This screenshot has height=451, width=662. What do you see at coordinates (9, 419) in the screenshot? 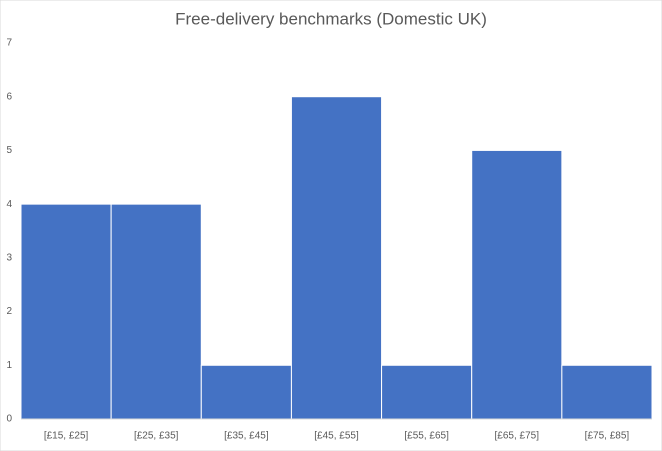
I see `y-tick-label: 0` at bounding box center [9, 419].